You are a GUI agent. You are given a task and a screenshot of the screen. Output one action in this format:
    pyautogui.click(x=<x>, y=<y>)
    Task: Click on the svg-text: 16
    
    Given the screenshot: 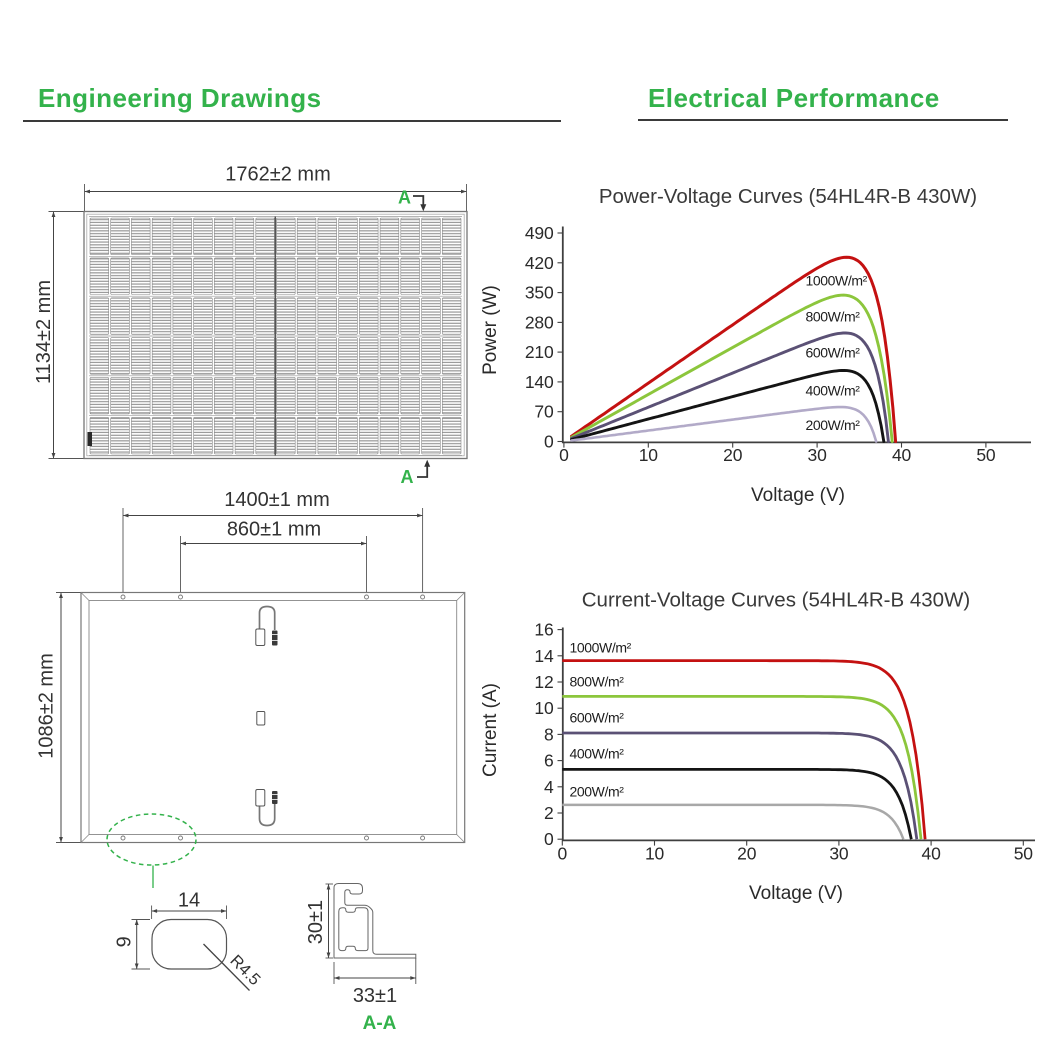 What is the action you would take?
    pyautogui.click(x=543, y=630)
    